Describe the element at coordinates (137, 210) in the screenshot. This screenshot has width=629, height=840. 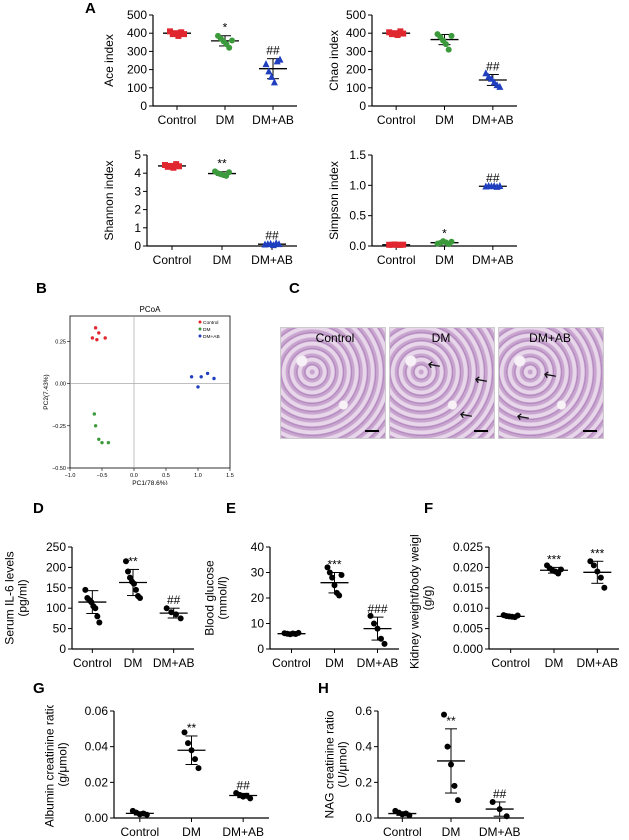
I see `y-tick-label: 2` at that location.